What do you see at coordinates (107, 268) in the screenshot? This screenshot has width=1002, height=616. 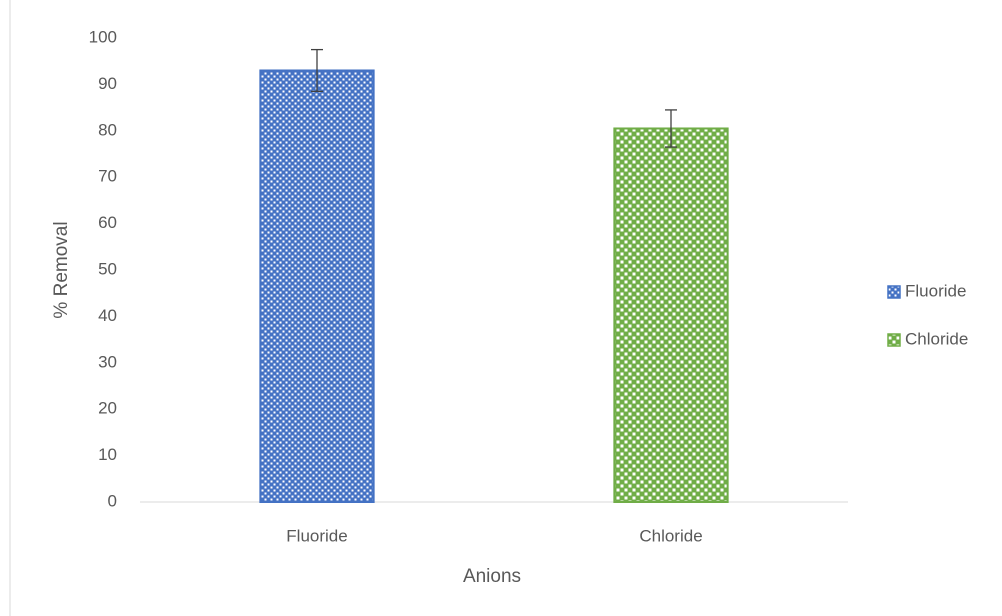 I see `y-tick-label: 50` at bounding box center [107, 268].